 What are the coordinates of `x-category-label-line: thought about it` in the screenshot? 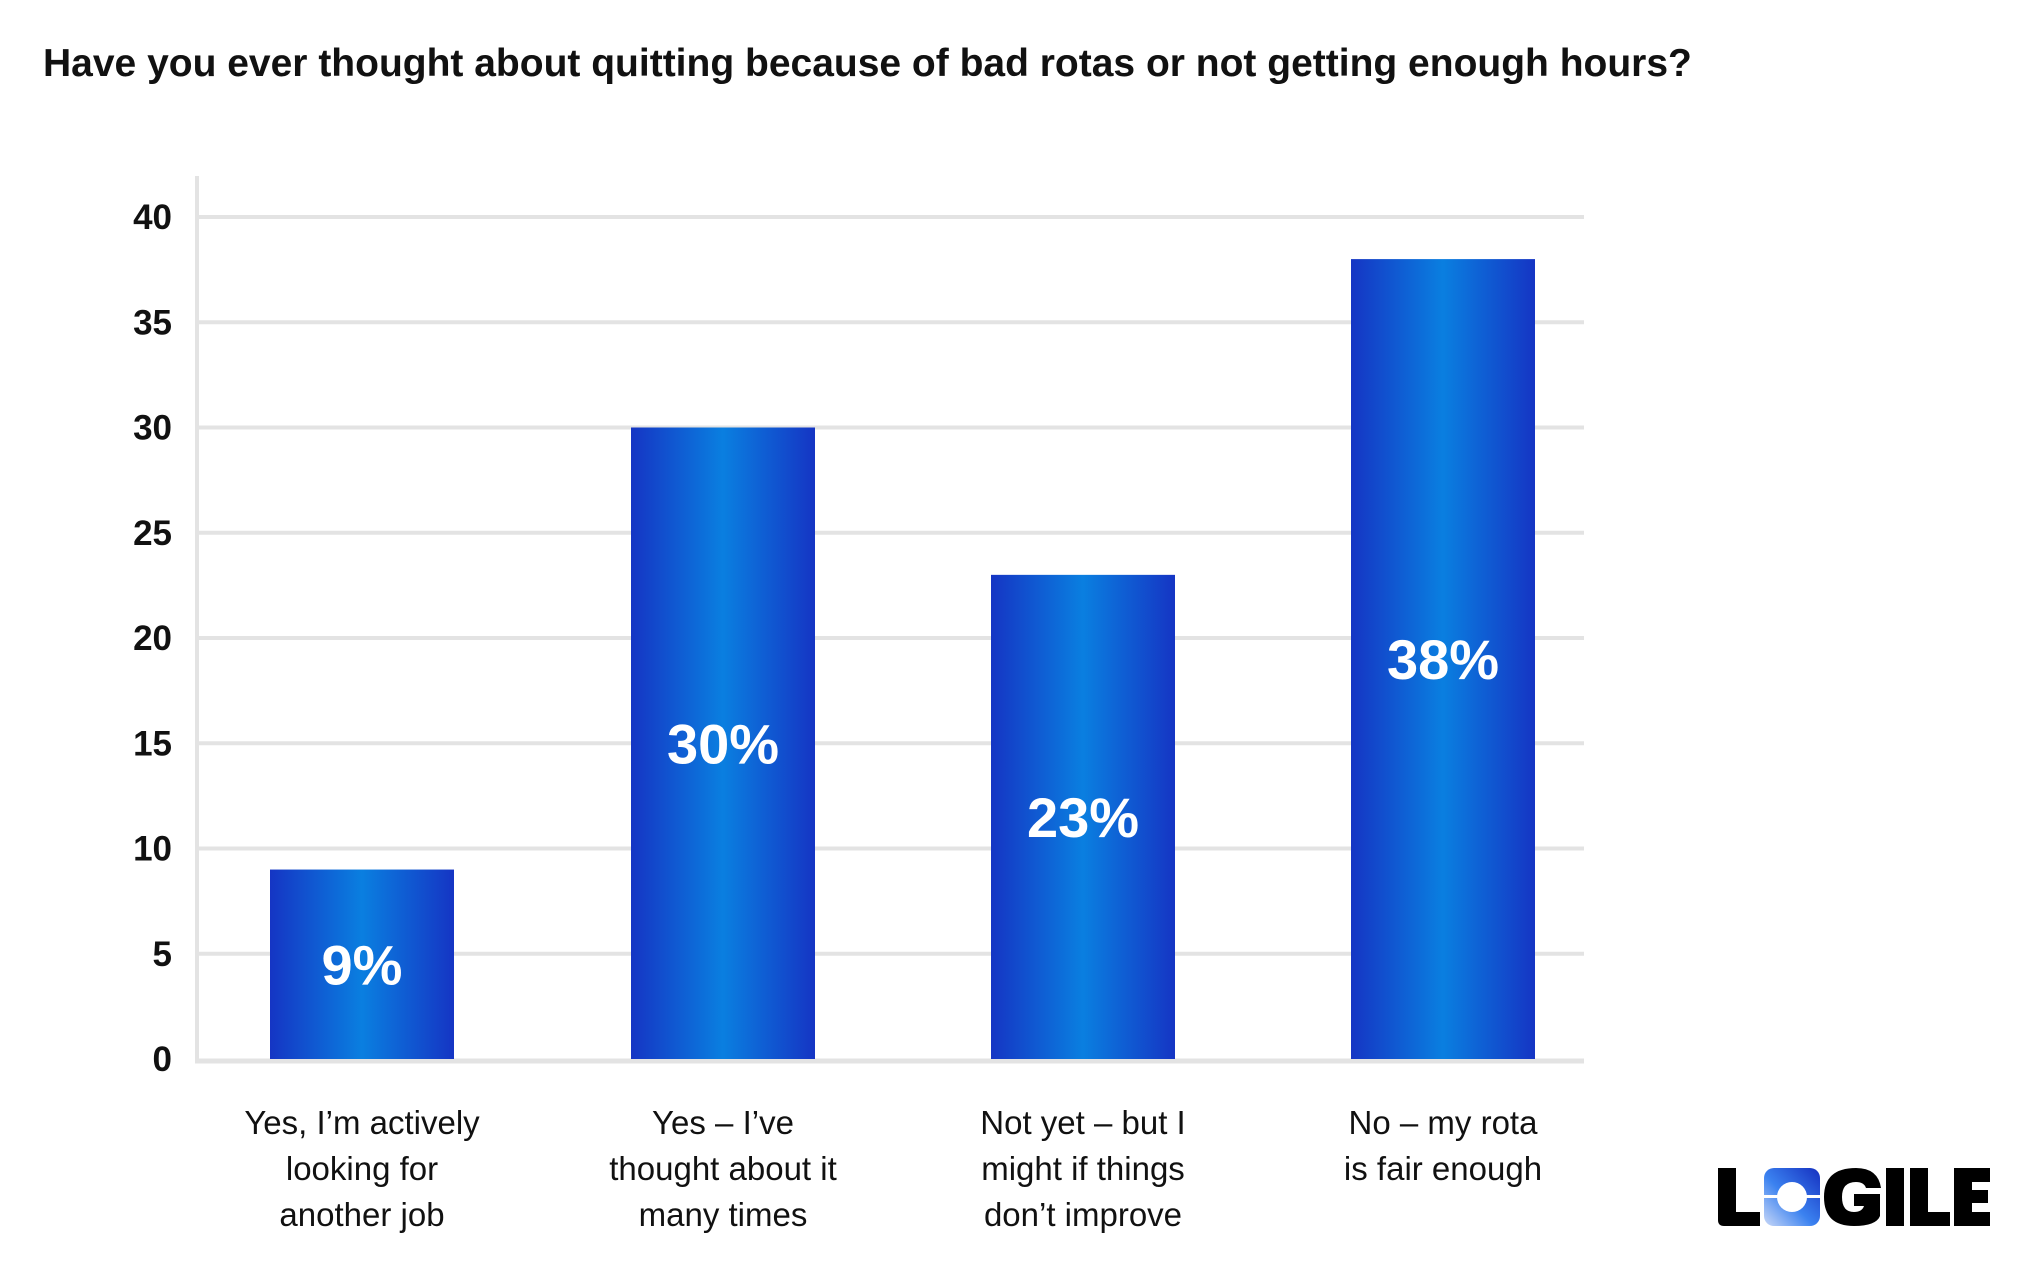 It's located at (723, 1168).